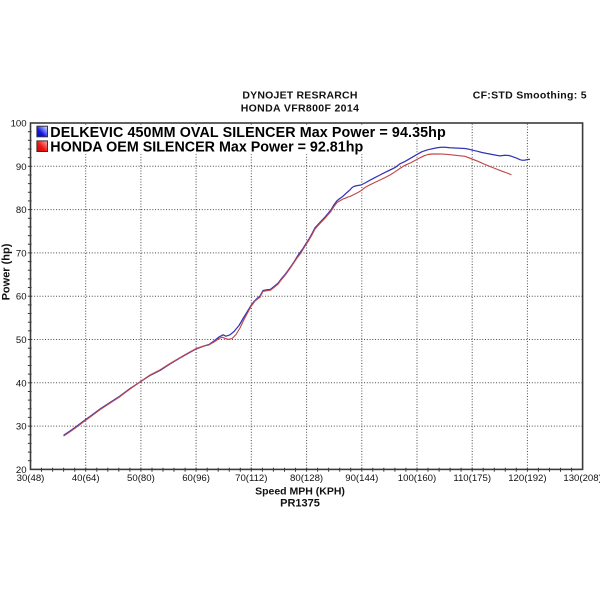  What do you see at coordinates (31, 478) in the screenshot?
I see `svg-text: 30(48)` at bounding box center [31, 478].